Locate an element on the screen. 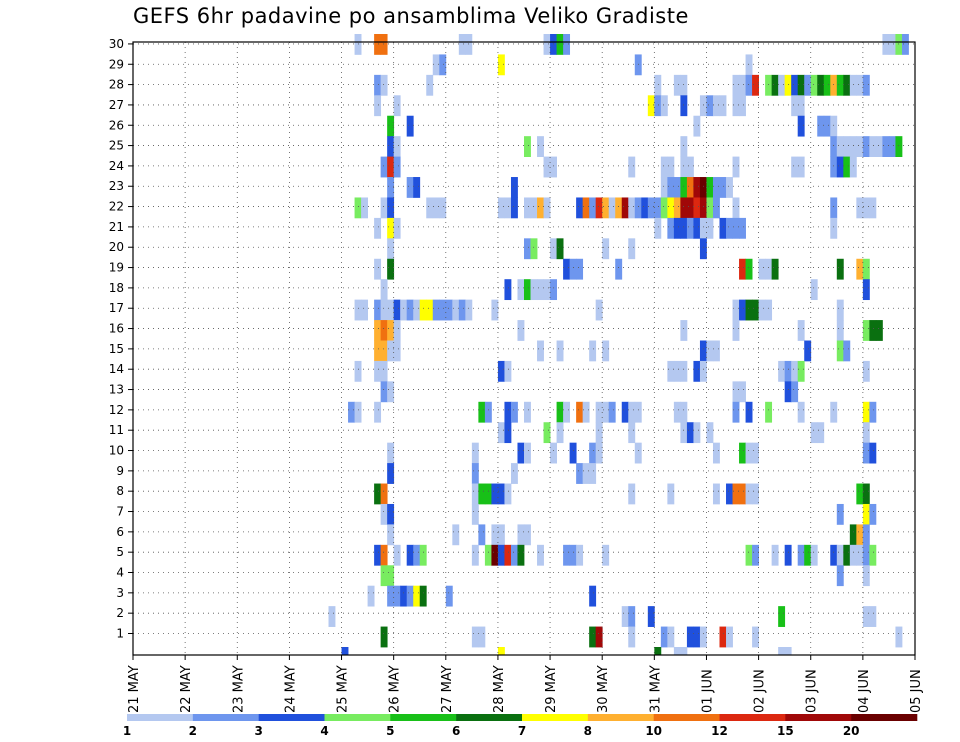  y-tick-label: 14 is located at coordinates (116, 369).